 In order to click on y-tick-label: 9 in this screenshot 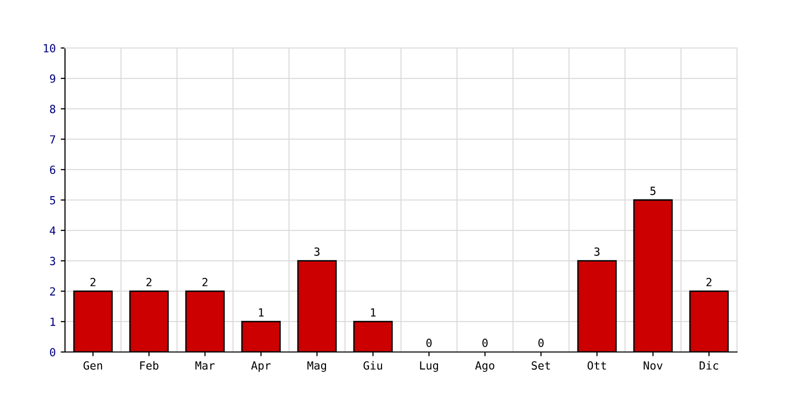, I will do `click(53, 78)`.